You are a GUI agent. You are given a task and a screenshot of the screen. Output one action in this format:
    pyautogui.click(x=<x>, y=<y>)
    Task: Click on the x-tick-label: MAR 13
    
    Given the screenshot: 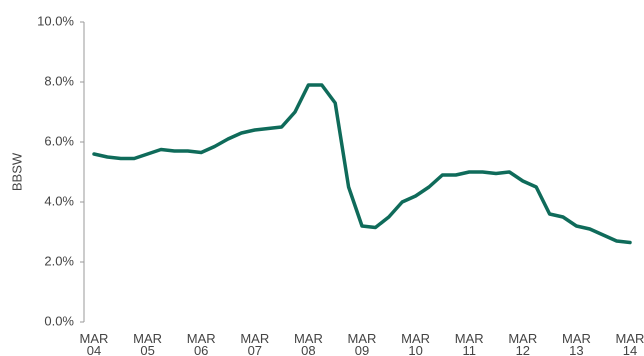 What is the action you would take?
    pyautogui.click(x=576, y=343)
    